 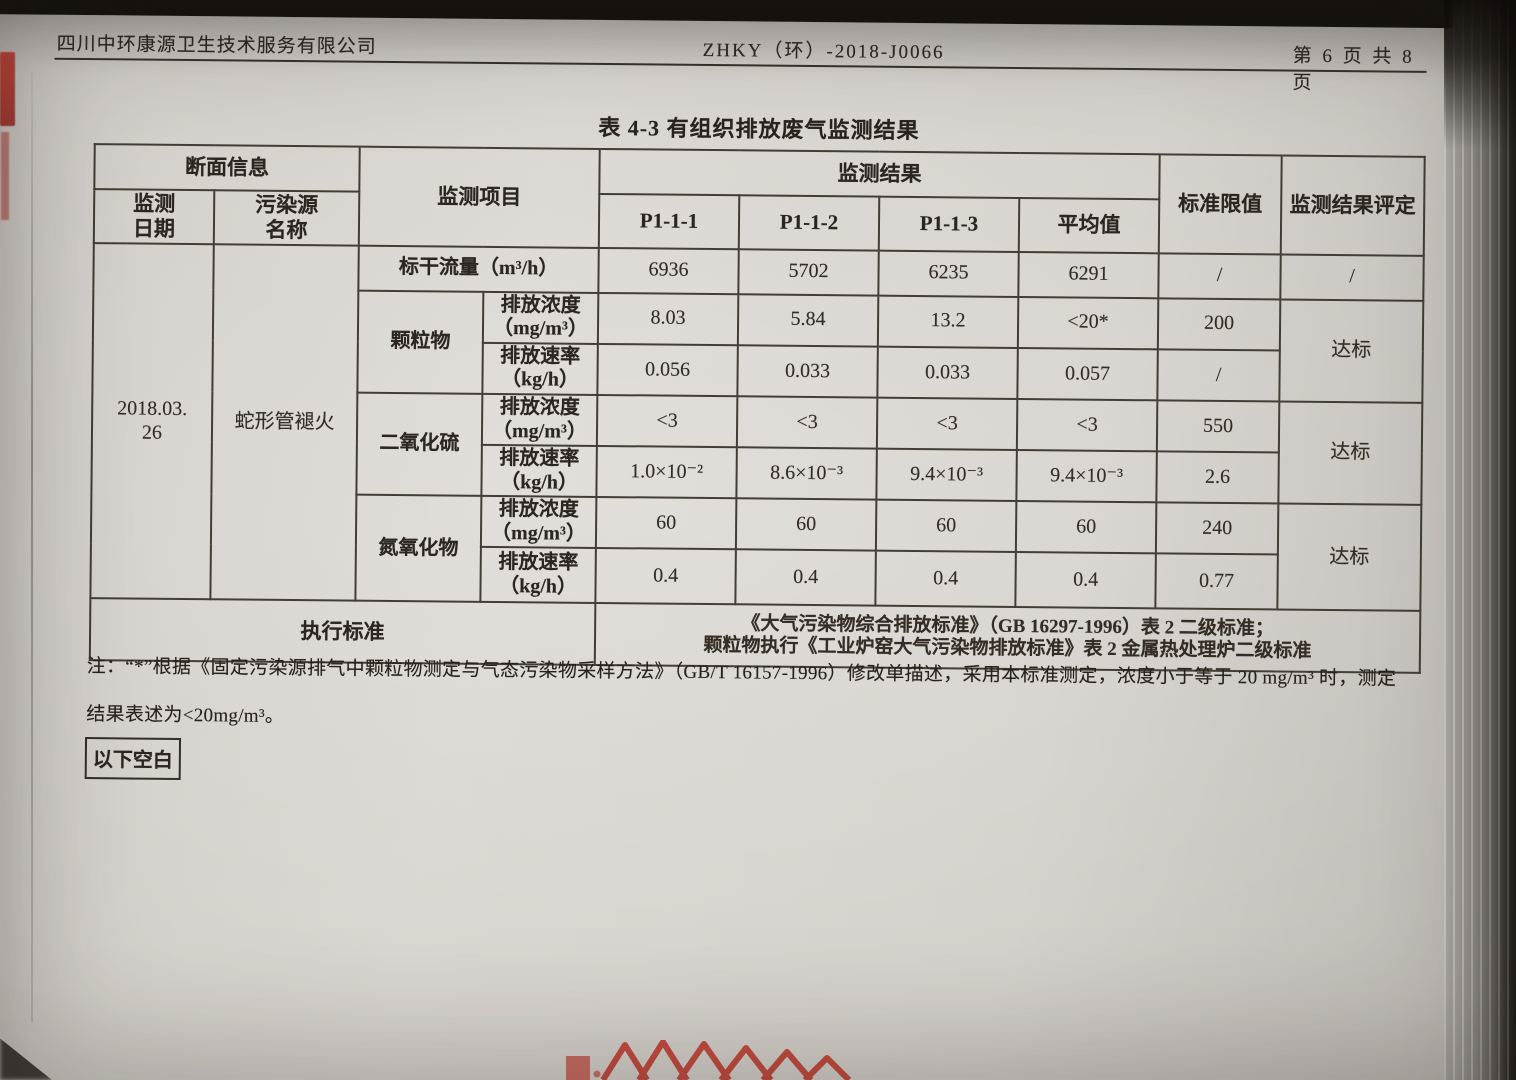 What do you see at coordinates (1086, 476) in the screenshot?
I see `cell-so2-rate-avg: 9.4×10⁻³` at bounding box center [1086, 476].